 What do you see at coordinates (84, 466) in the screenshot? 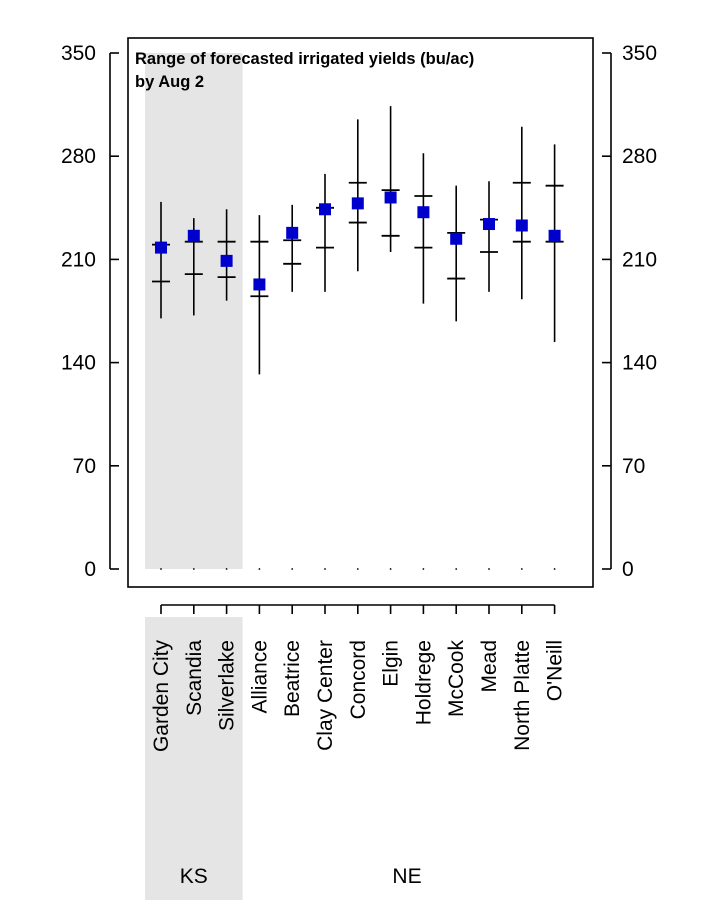
I see `y-tick-label-left: 70` at bounding box center [84, 466].